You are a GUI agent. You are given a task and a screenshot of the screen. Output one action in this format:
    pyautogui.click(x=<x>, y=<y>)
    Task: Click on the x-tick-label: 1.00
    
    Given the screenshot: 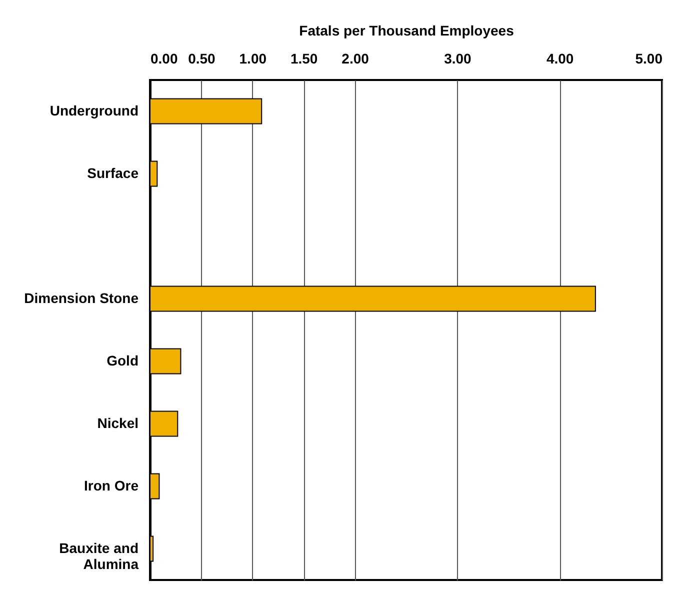 What is the action you would take?
    pyautogui.click(x=253, y=58)
    